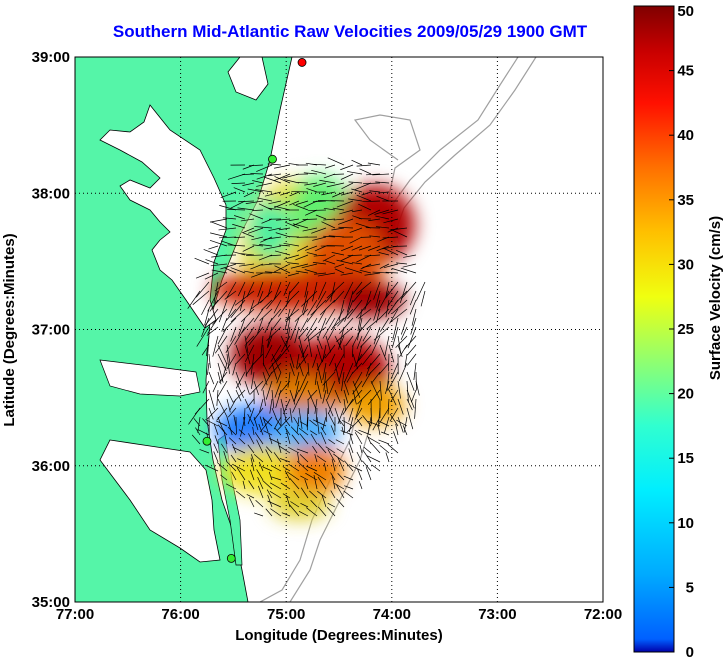  What do you see at coordinates (685, 264) in the screenshot?
I see `colorbar-tick-label: 30` at bounding box center [685, 264].